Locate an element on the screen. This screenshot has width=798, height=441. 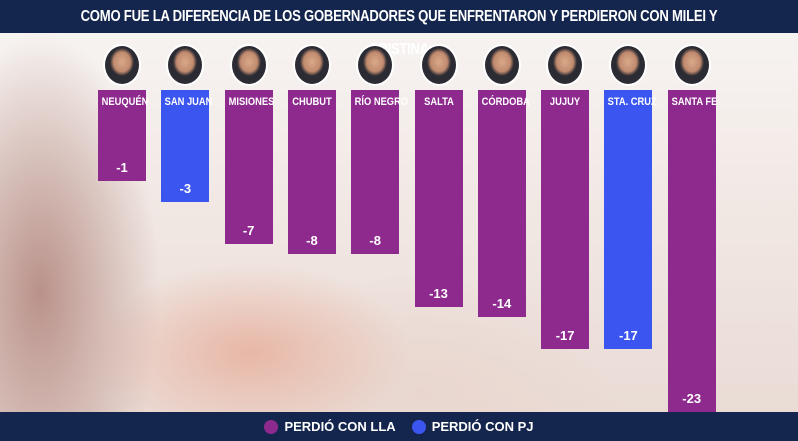
bar: SANTA FE -23 is located at coordinates (692, 251).